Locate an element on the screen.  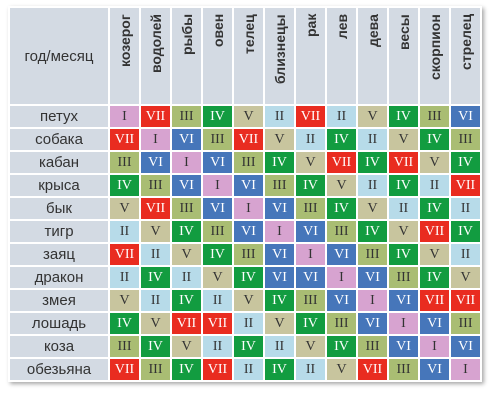
month-header-label: лев is located at coordinates (341, 27).